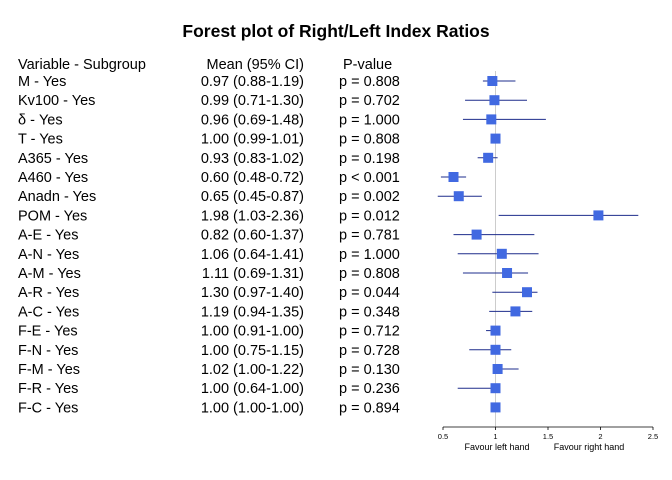 This screenshot has height=480, width=672. What do you see at coordinates (369, 312) in the screenshot?
I see `row-pvalue: p = 0.348` at bounding box center [369, 312].